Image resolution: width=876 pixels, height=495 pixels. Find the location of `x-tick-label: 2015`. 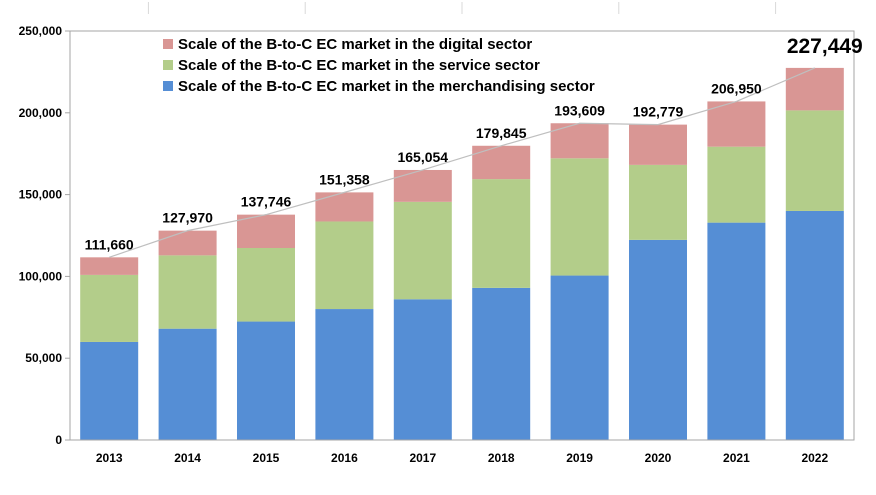

x-tick-label: 2015 is located at coordinates (266, 458).